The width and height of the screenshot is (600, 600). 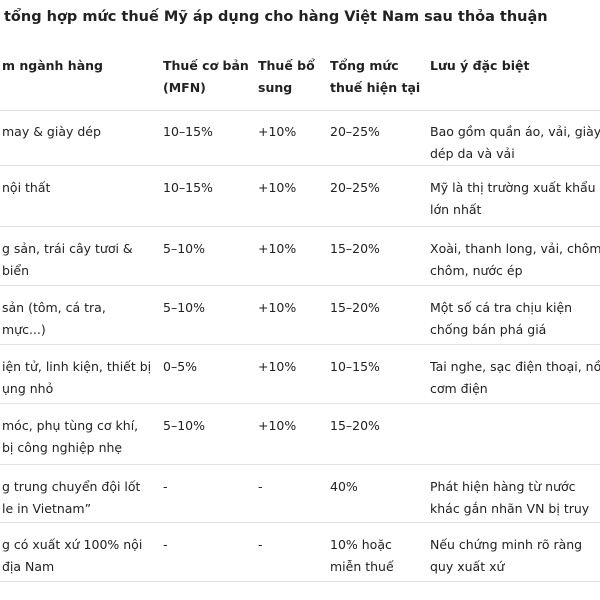 I want to click on table-cell: g sản, trái cây tươi & biển, so click(x=67, y=259).